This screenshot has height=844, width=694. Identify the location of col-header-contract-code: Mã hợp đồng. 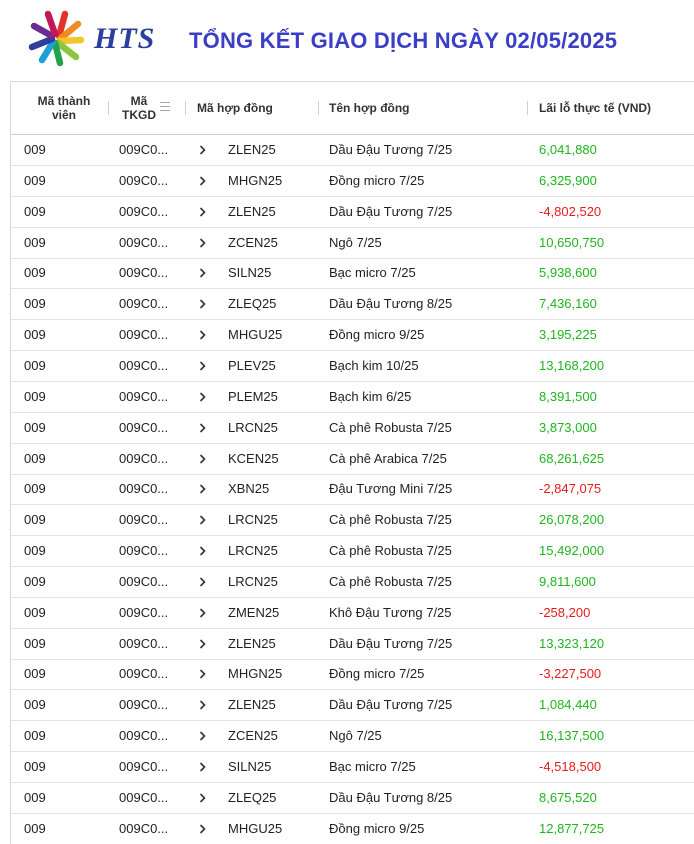
(235, 108).